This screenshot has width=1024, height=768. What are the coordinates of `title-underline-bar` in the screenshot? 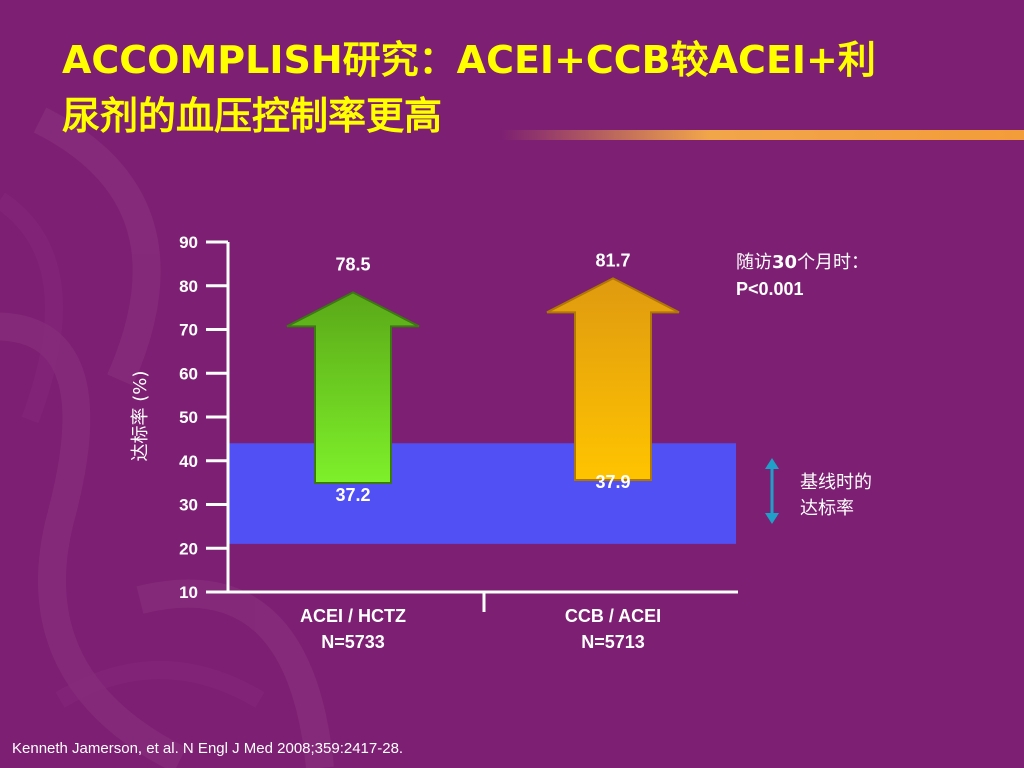 It's located at (762, 135).